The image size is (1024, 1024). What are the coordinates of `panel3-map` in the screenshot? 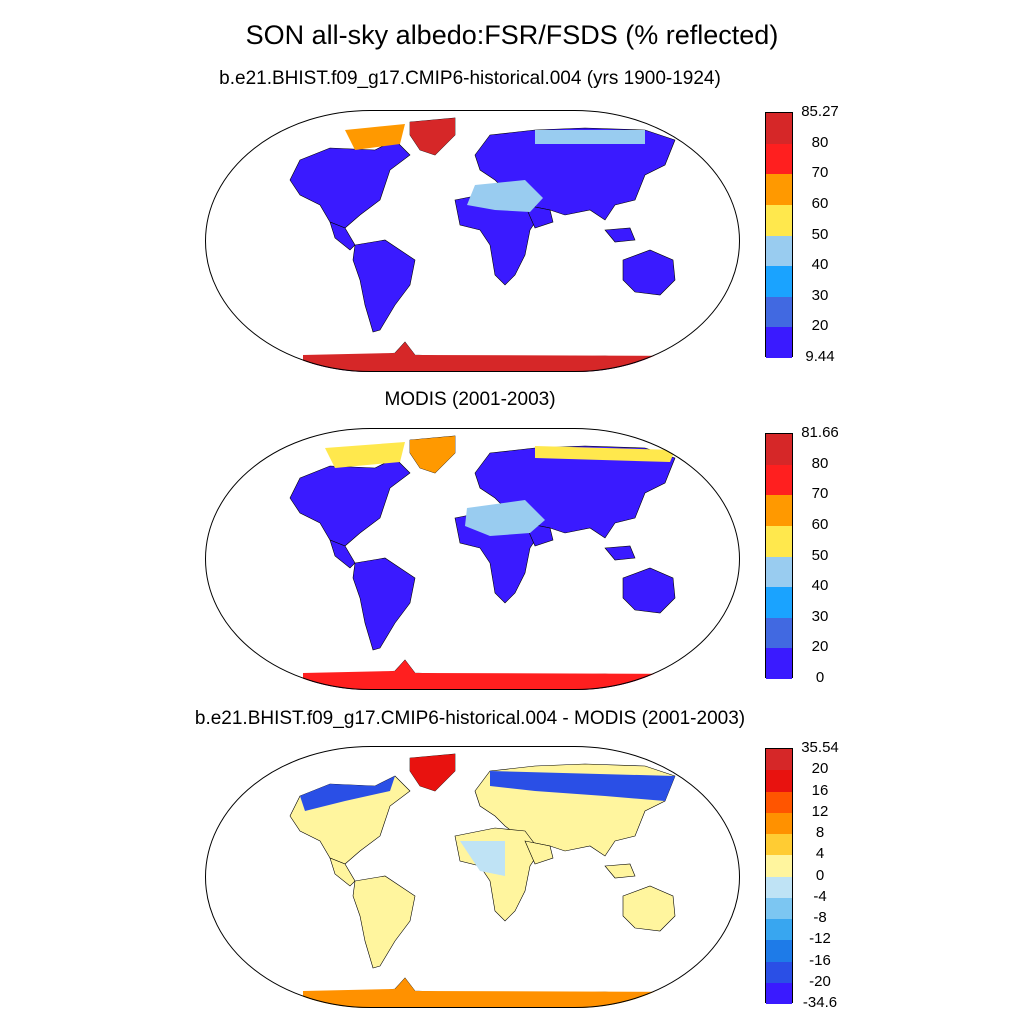 It's located at (472, 877).